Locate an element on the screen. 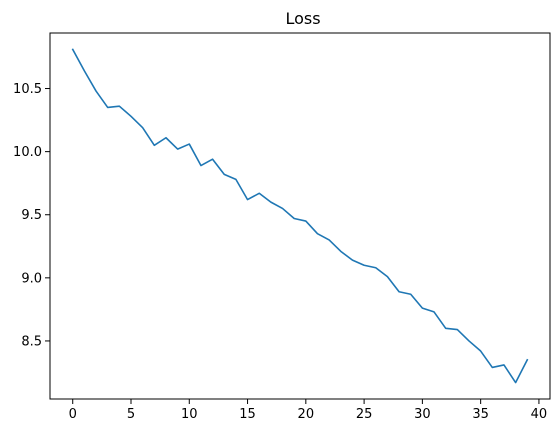 This screenshot has height=435, width=556. y-tick-label: 10.0 is located at coordinates (27, 152).